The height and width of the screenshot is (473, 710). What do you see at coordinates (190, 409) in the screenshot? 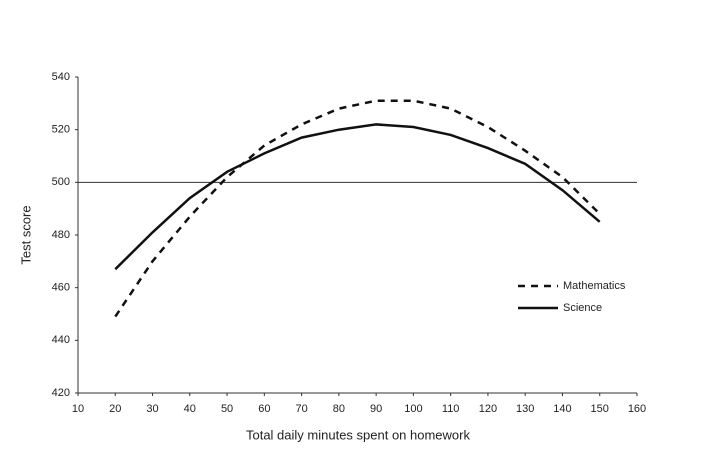
I see `x-tick-label: 40` at bounding box center [190, 409].